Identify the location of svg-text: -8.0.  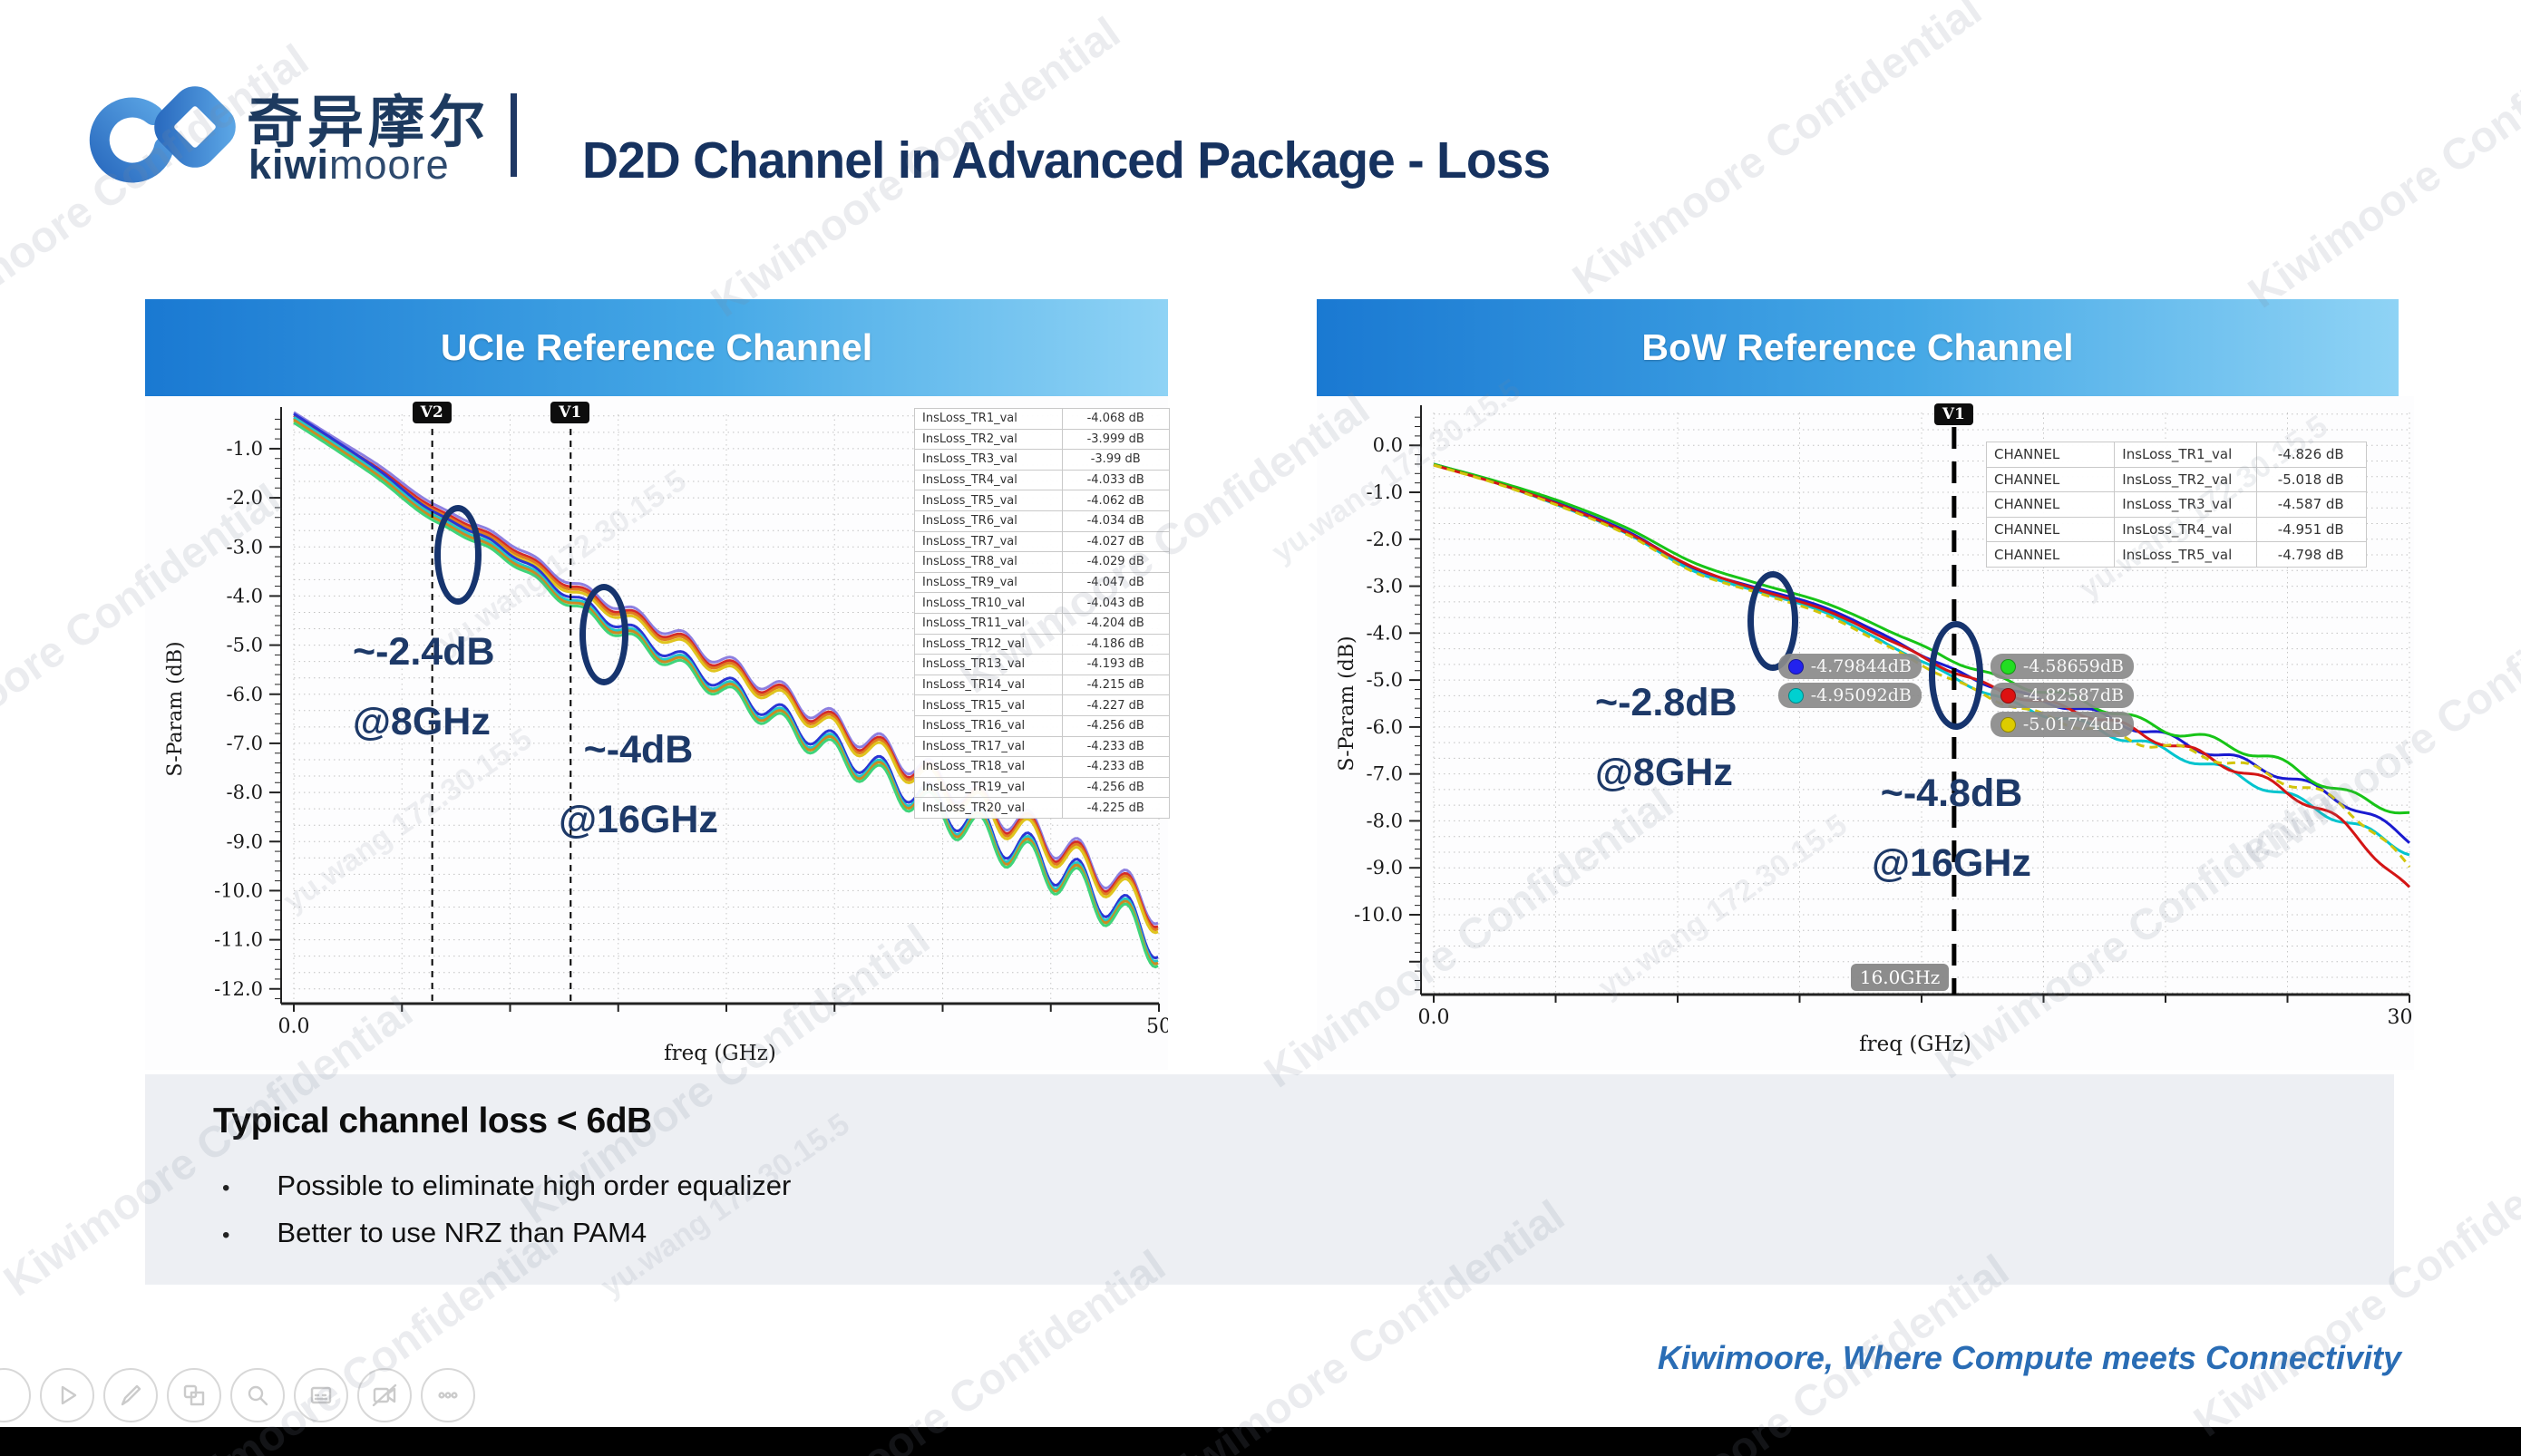
(1385, 820).